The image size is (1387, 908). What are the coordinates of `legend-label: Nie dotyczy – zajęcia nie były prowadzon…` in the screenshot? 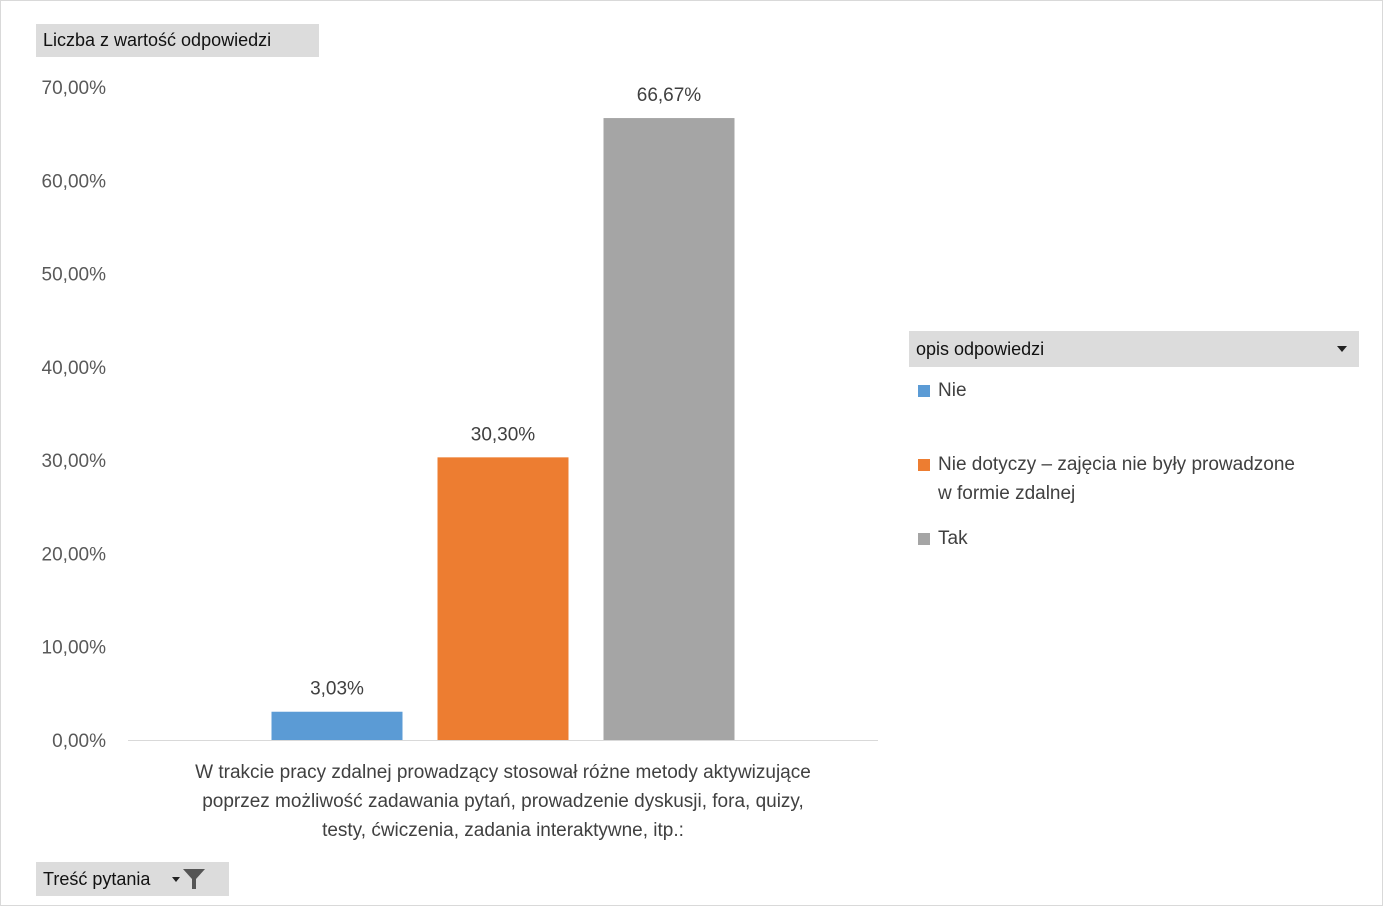 It's located at (1148, 479).